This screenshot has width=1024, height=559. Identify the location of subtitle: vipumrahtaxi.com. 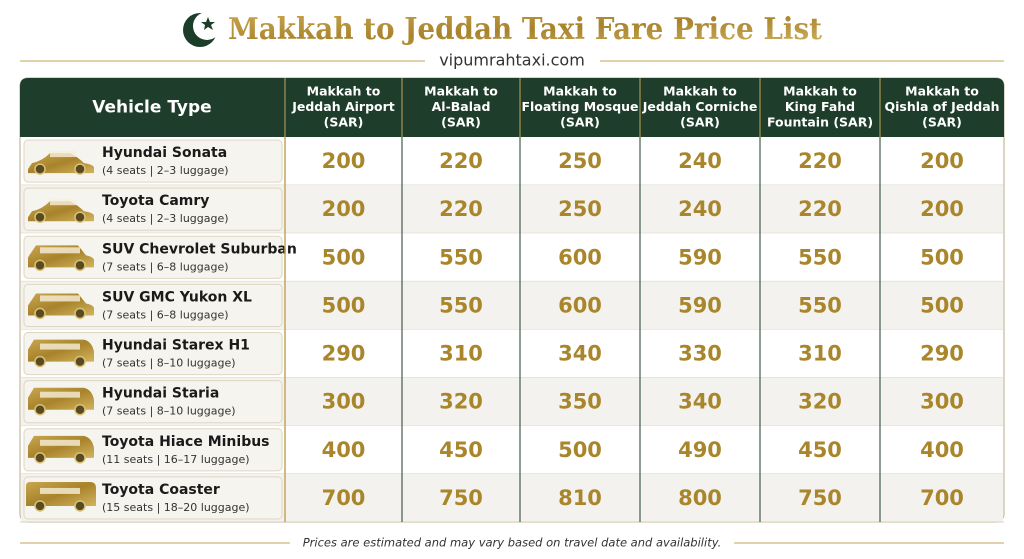
(512, 60).